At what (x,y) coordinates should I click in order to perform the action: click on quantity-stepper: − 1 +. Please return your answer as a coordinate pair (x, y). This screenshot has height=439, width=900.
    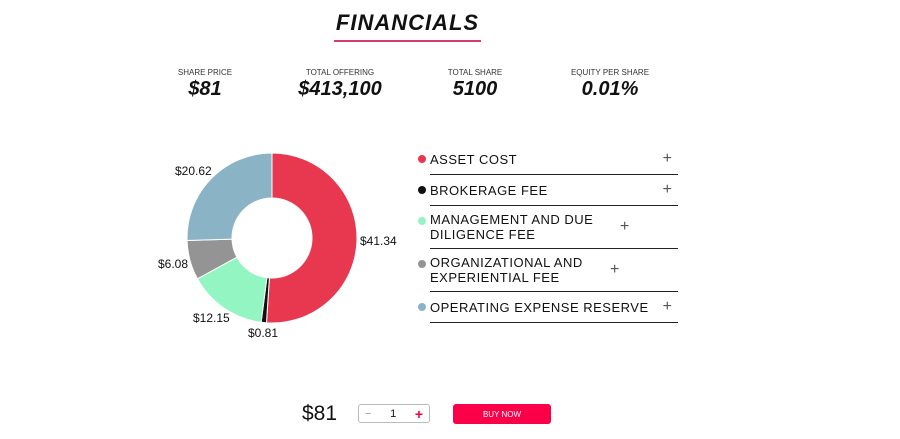
    Looking at the image, I should click on (394, 413).